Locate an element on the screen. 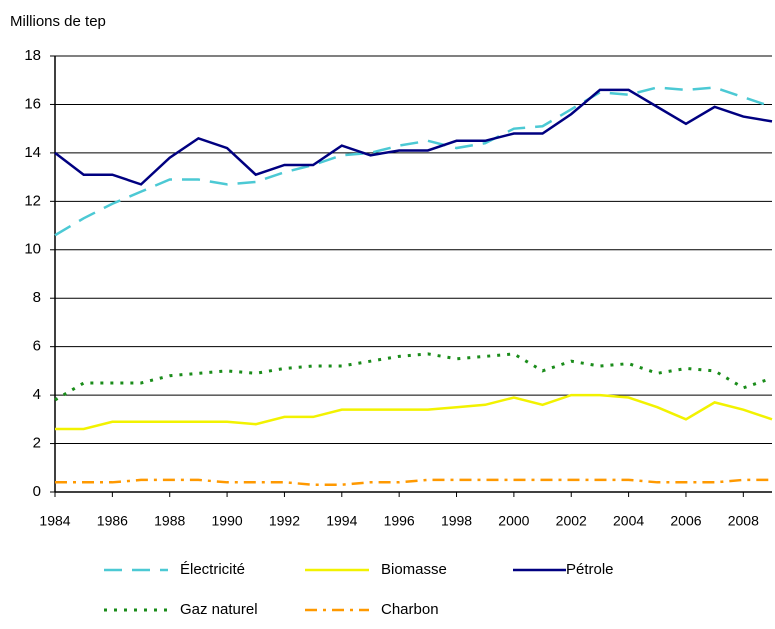 This screenshot has width=775, height=629. legend-label: Charbon is located at coordinates (410, 609).